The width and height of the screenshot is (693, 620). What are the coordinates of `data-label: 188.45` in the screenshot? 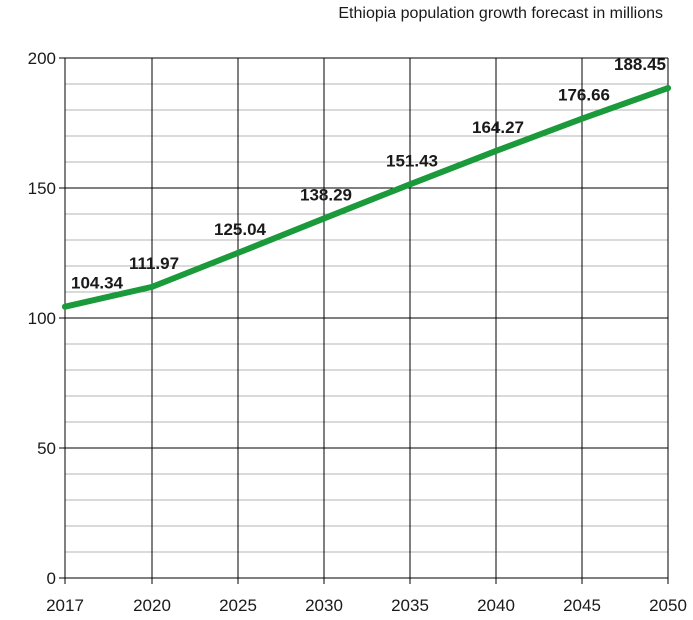 It's located at (640, 64).